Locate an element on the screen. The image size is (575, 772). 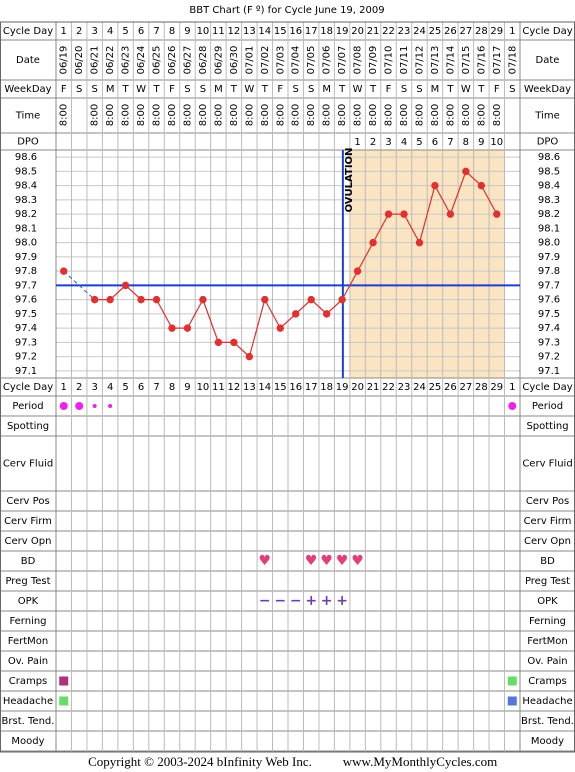
cycle-day: 13 is located at coordinates (249, 31).